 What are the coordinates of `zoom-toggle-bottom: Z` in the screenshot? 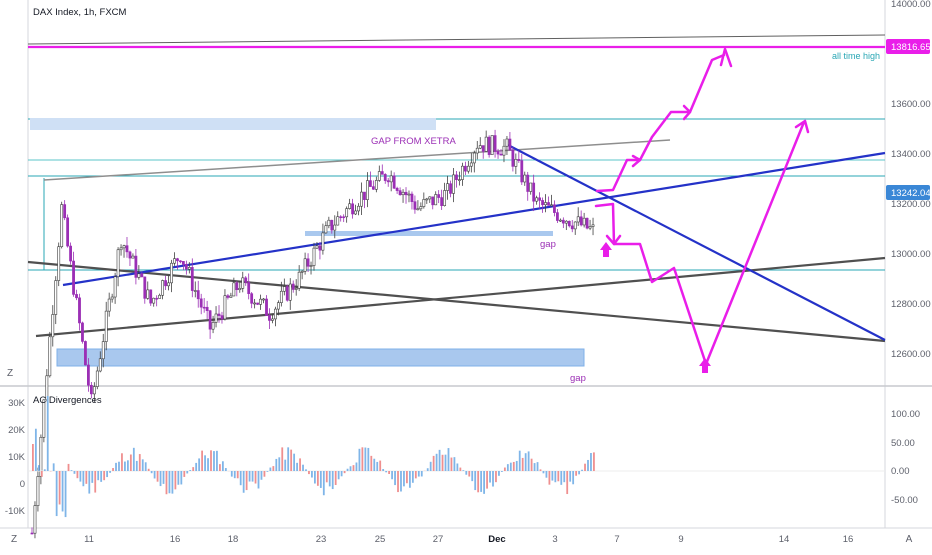 It's located at (14, 539).